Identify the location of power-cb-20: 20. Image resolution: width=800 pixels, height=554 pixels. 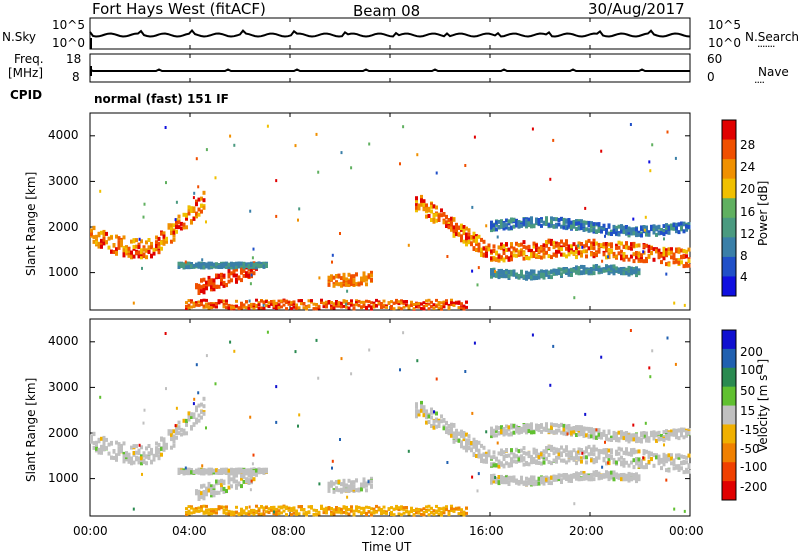
(748, 189).